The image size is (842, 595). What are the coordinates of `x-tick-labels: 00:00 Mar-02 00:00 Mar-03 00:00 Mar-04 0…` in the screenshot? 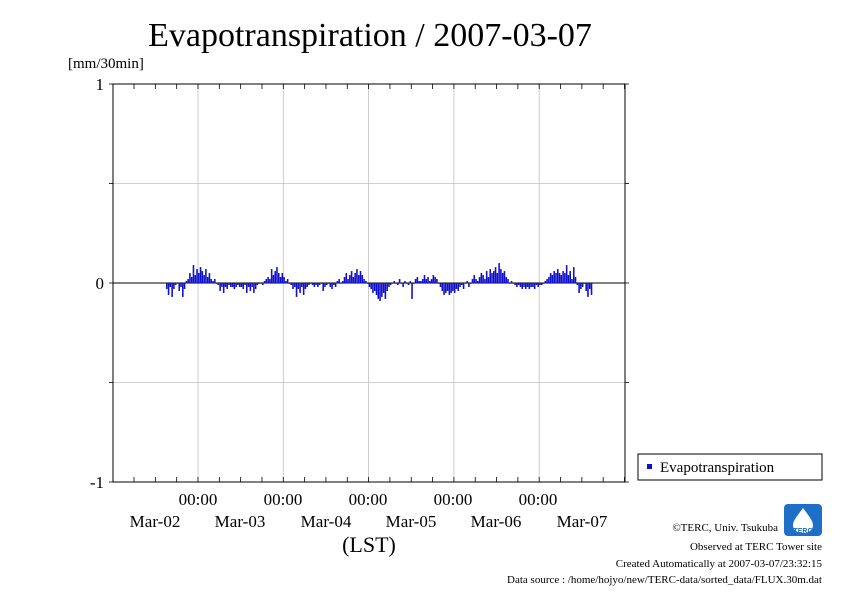 It's located at (369, 510).